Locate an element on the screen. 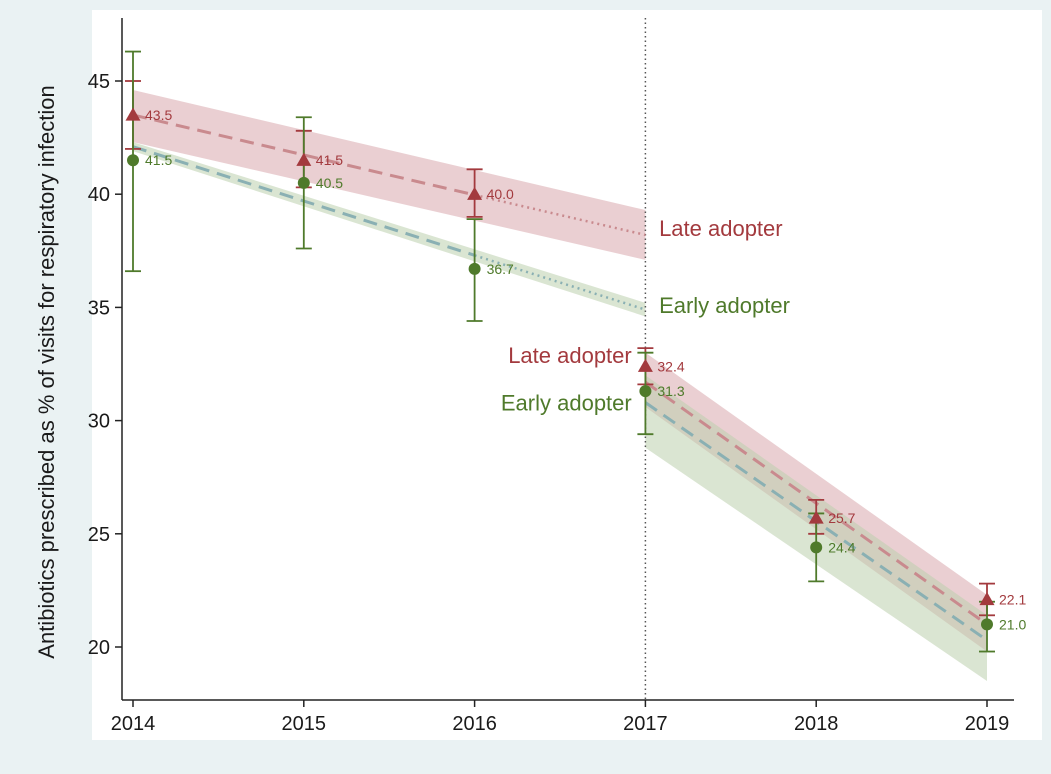 The width and height of the screenshot is (1051, 774). trend-line-late-pre is located at coordinates (303, 155).